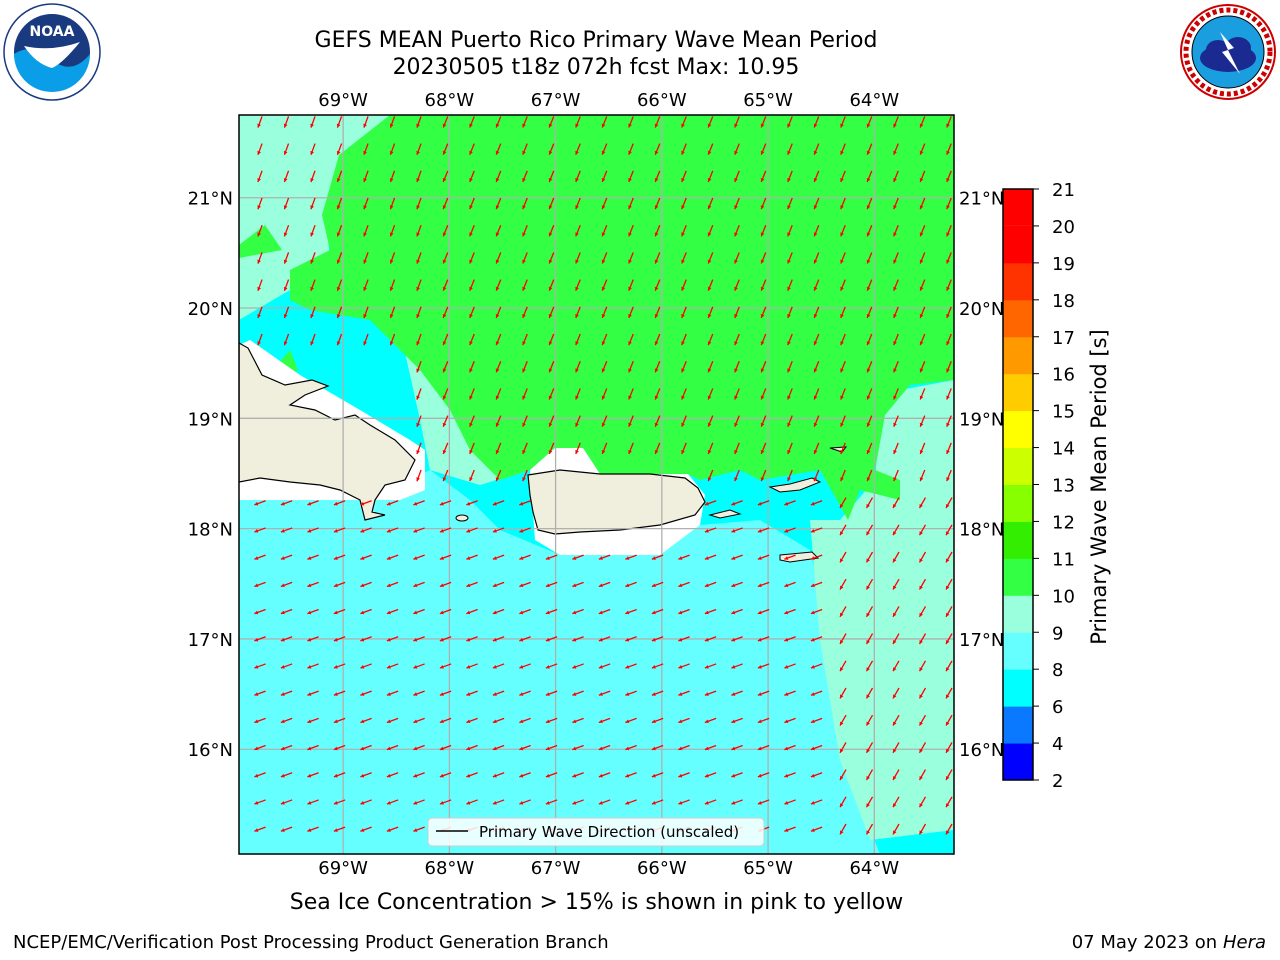 This screenshot has width=1280, height=960. What do you see at coordinates (616, 502) in the screenshot?
I see `land-puerto-rico` at bounding box center [616, 502].